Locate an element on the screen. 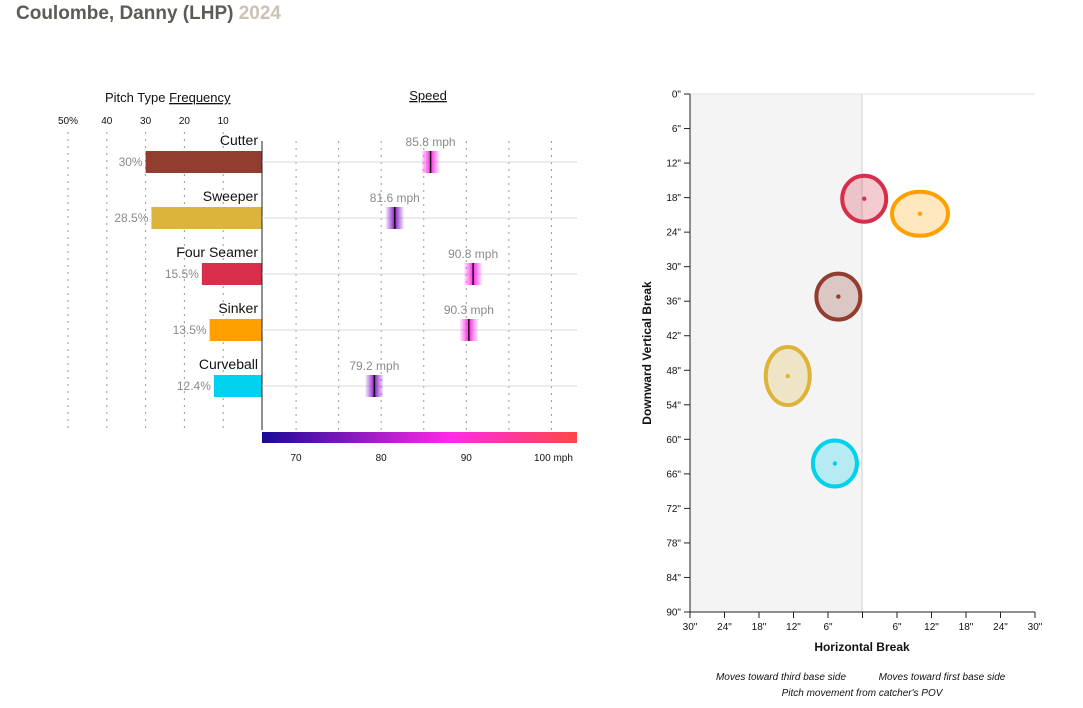  y-axis-tick-label: 24" is located at coordinates (673, 233).